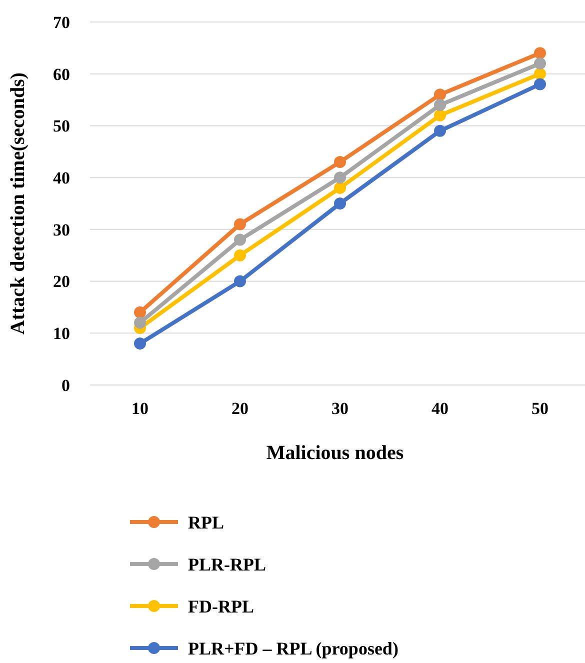 The width and height of the screenshot is (585, 663). I want to click on legend-label: RPL, so click(206, 522).